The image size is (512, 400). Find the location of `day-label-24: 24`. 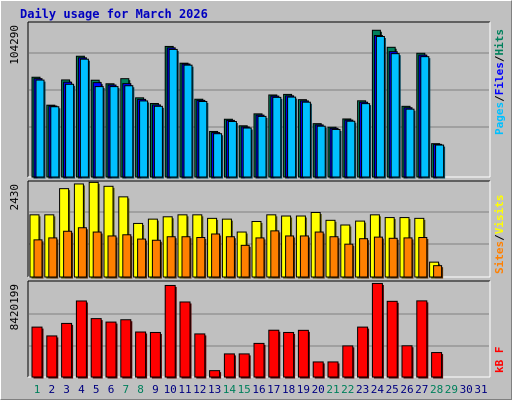

day-label-24: 24 is located at coordinates (378, 389).